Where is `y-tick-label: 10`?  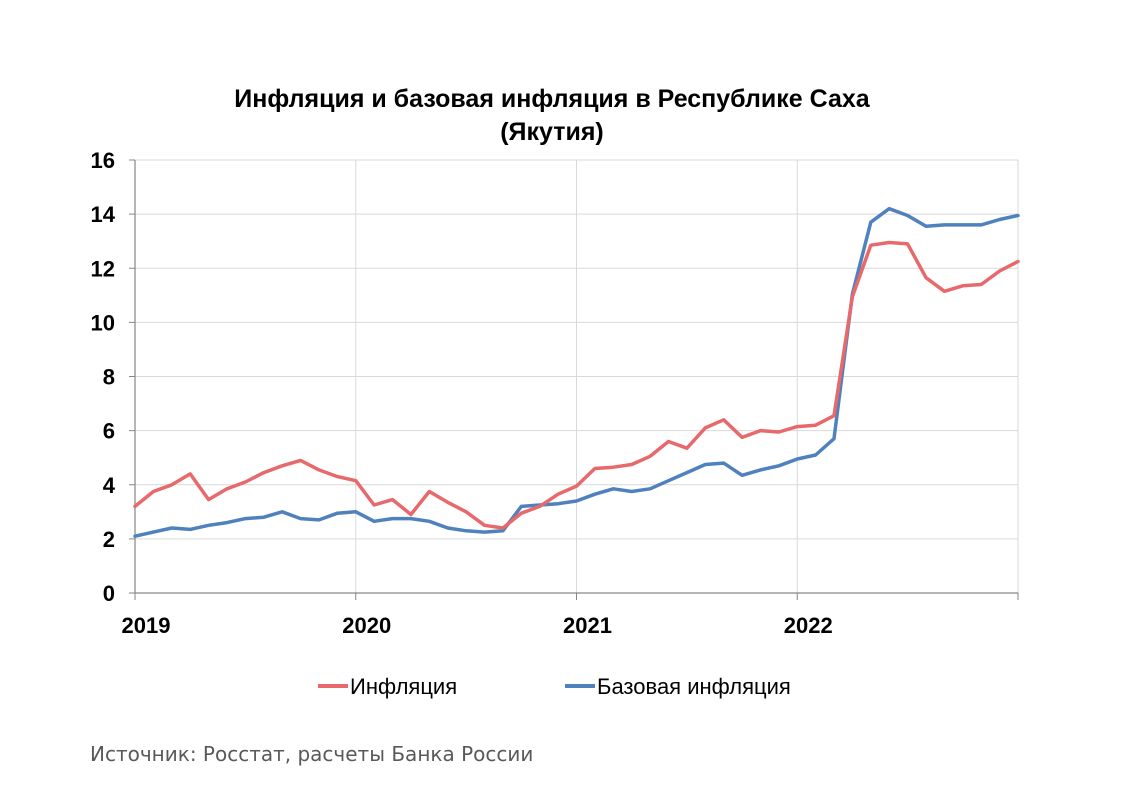 y-tick-label: 10 is located at coordinates (103, 322).